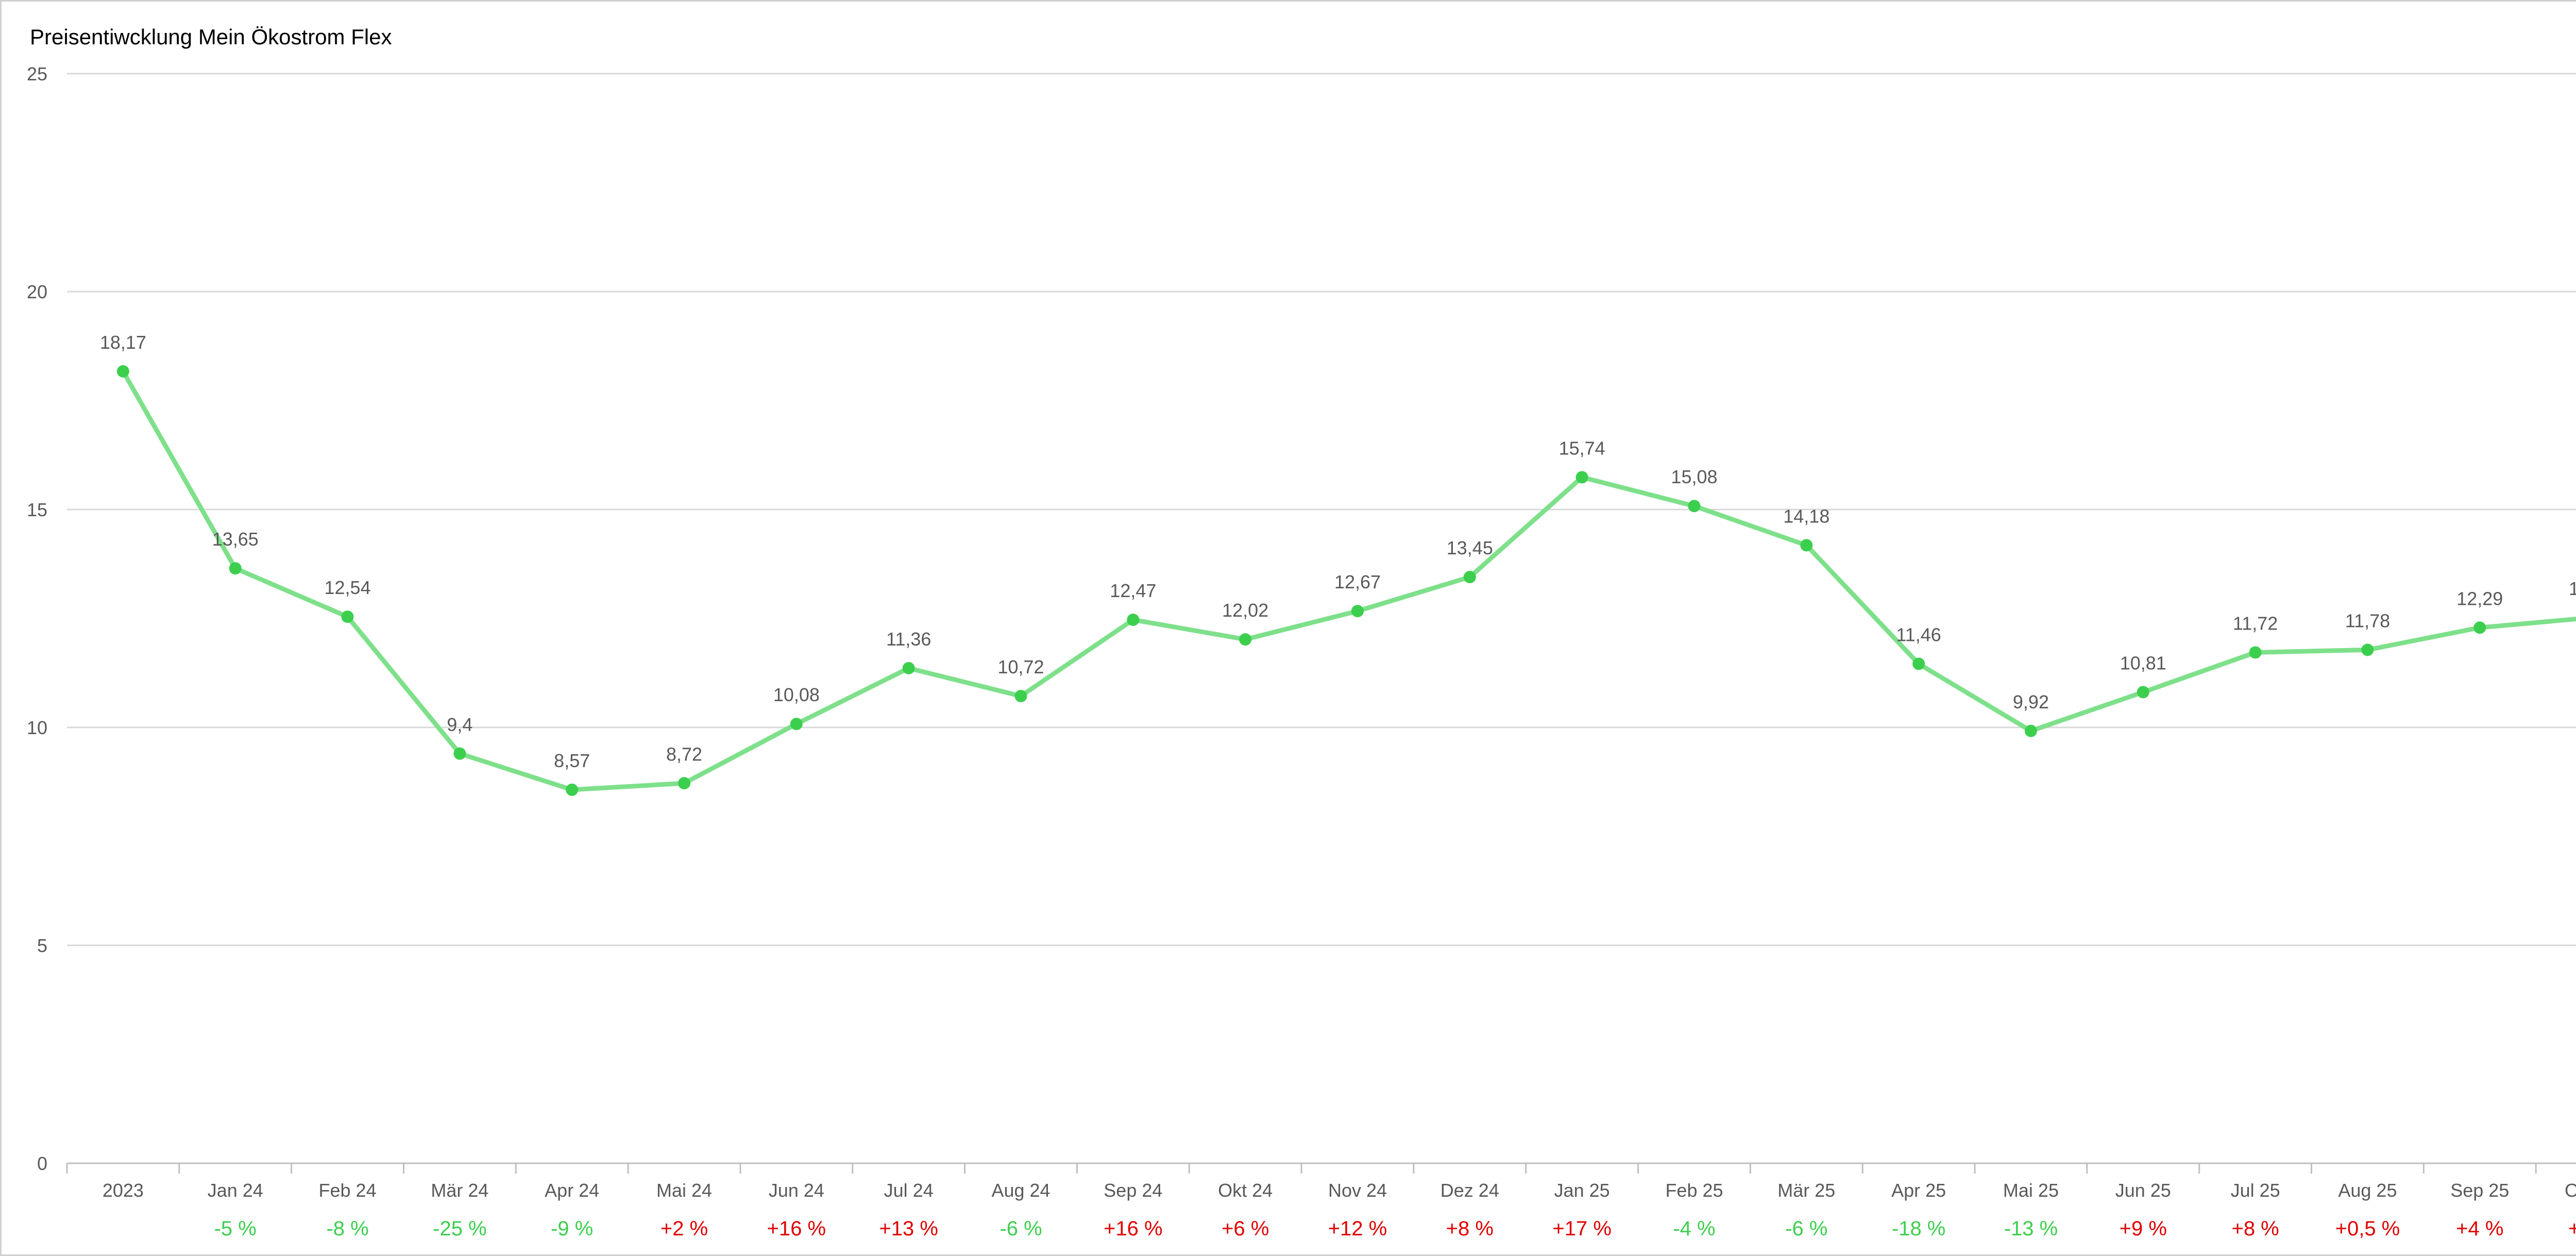 The height and width of the screenshot is (1256, 2576). Describe the element at coordinates (1133, 590) in the screenshot. I see `data-label: 12,47` at that location.